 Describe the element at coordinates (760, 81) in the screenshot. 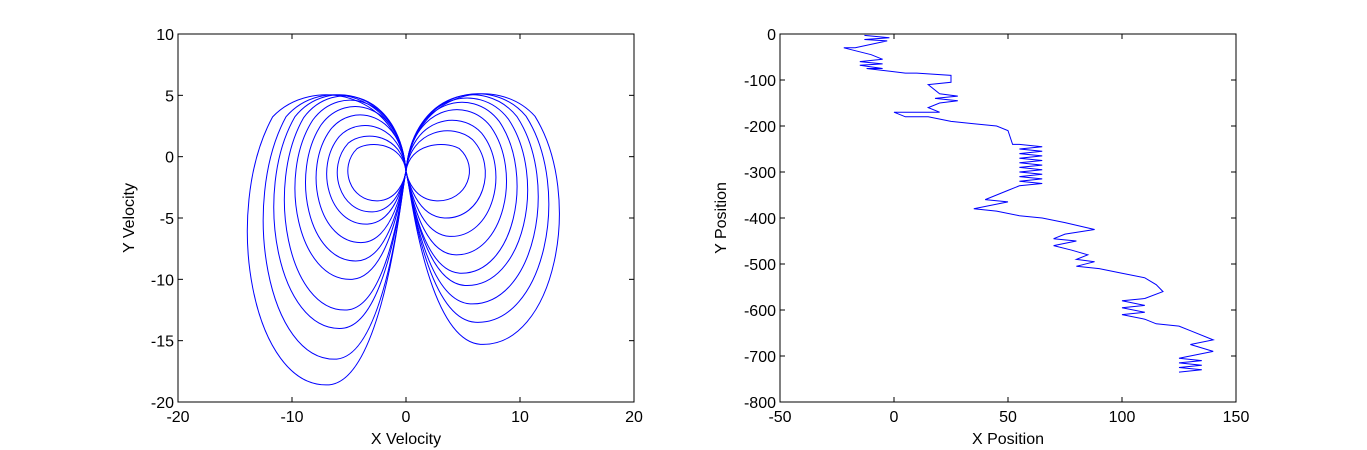

I see `right-y-tick-label: -100` at that location.